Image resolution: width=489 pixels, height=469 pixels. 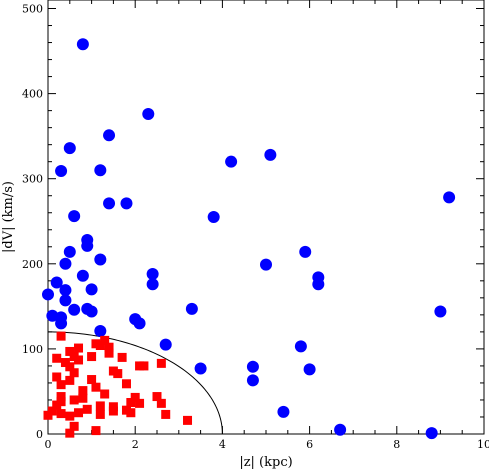 I want to click on y-tick-label: 500, so click(x=32, y=9).